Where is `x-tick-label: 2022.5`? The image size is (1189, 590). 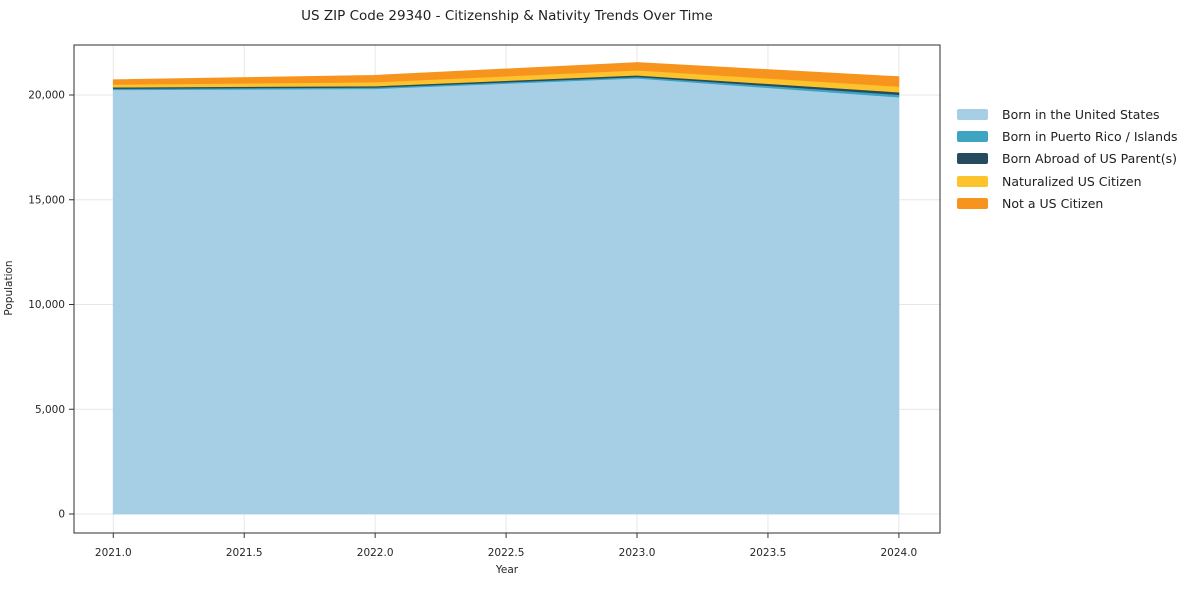 x-tick-label: 2022.5 is located at coordinates (506, 553).